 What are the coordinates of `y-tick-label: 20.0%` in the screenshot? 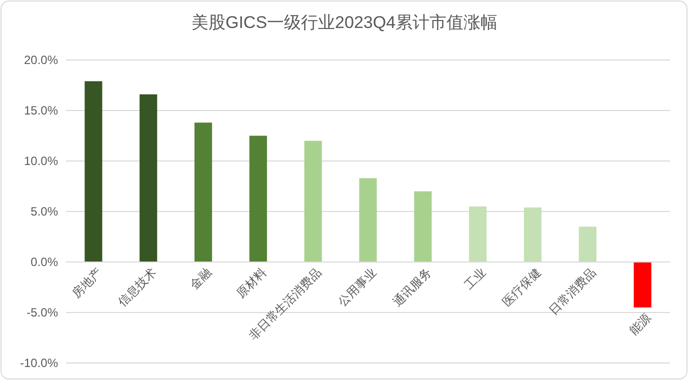 It's located at (41, 60).